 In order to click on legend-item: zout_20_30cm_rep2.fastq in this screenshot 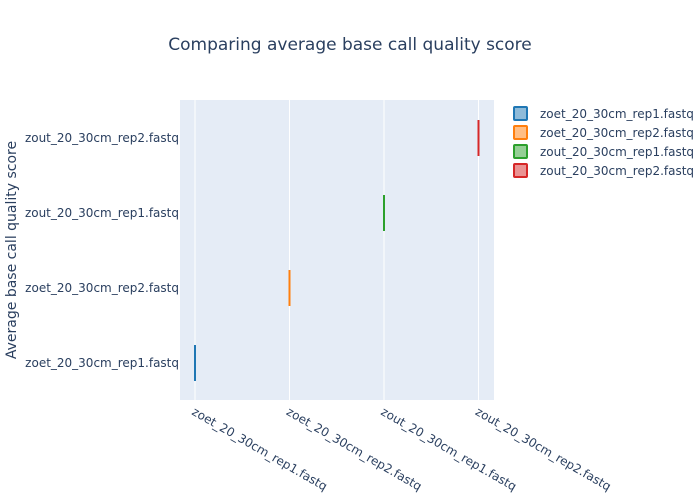, I will do `click(603, 170)`.